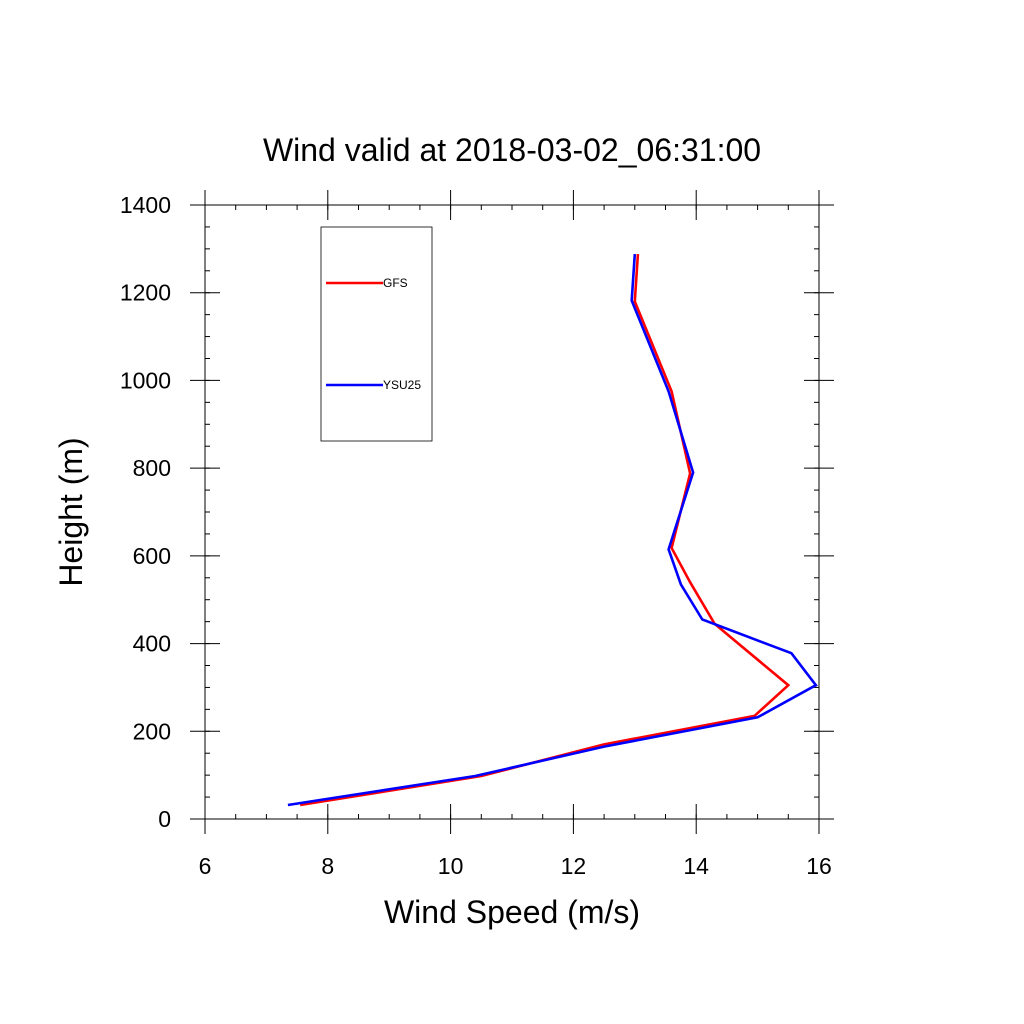 The height and width of the screenshot is (1024, 1024). I want to click on chart-title: Wind valid at 2018-03-02_06:31:00, so click(512, 150).